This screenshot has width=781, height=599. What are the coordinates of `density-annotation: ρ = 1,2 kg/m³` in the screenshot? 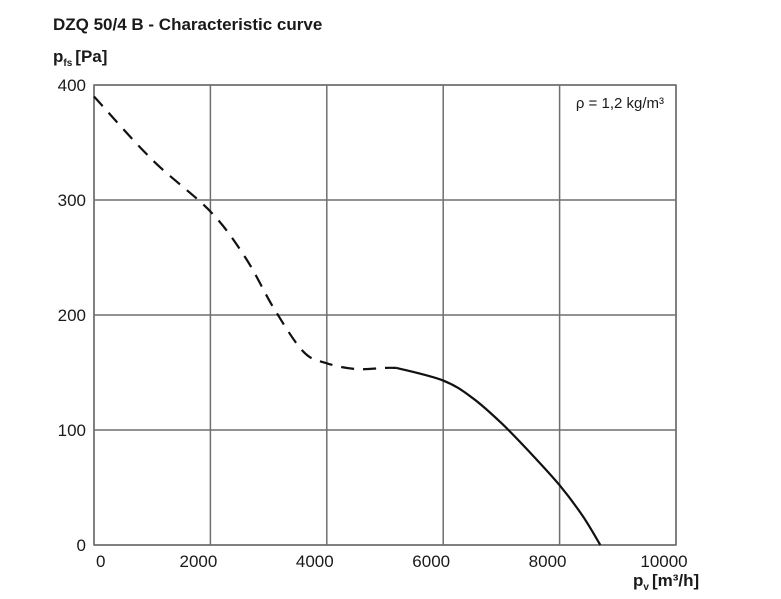 It's located at (620, 103).